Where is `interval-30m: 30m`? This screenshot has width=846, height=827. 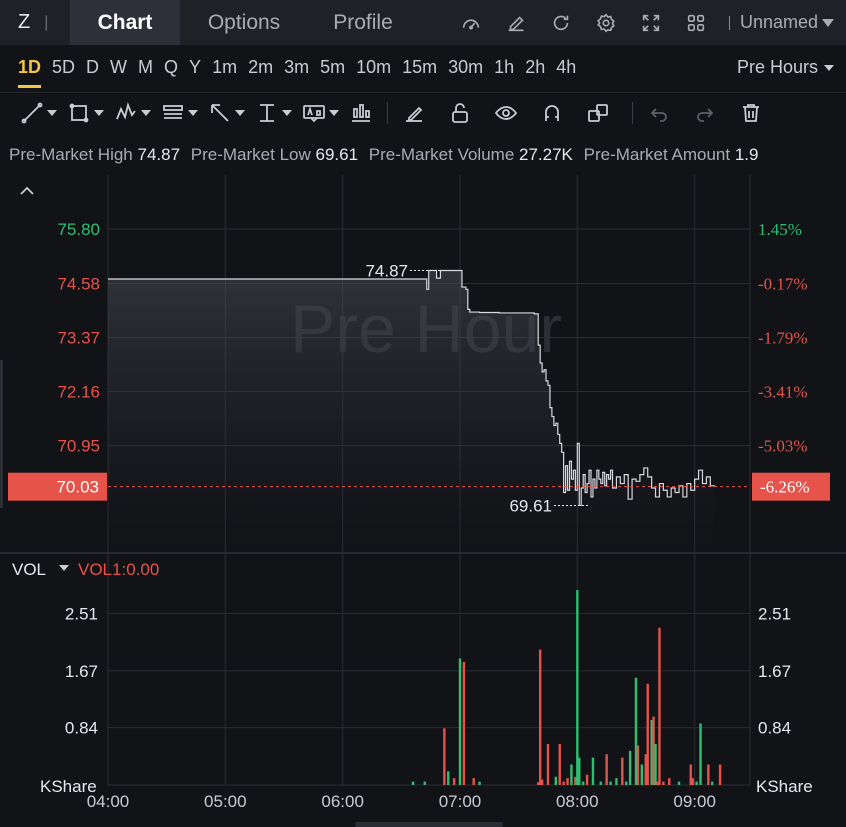 interval-30m: 30m is located at coordinates (465, 67).